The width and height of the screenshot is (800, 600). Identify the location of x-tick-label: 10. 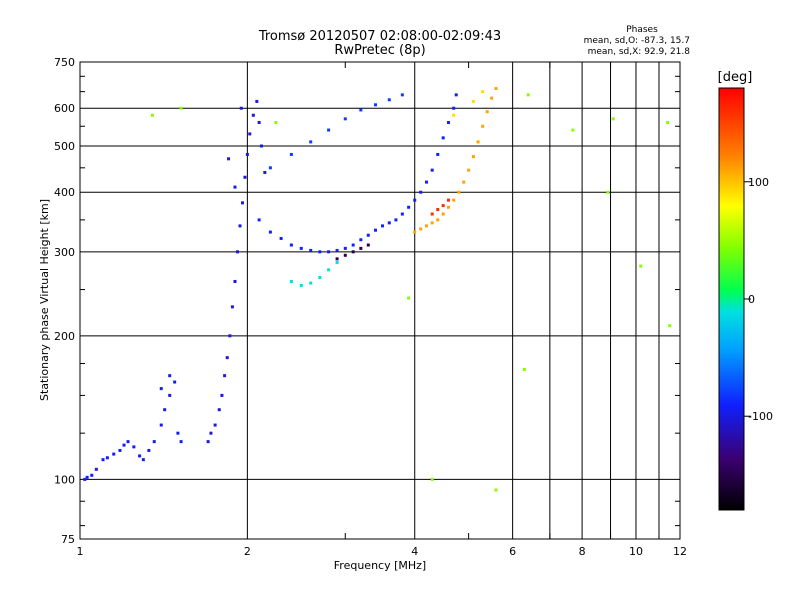
(636, 551).